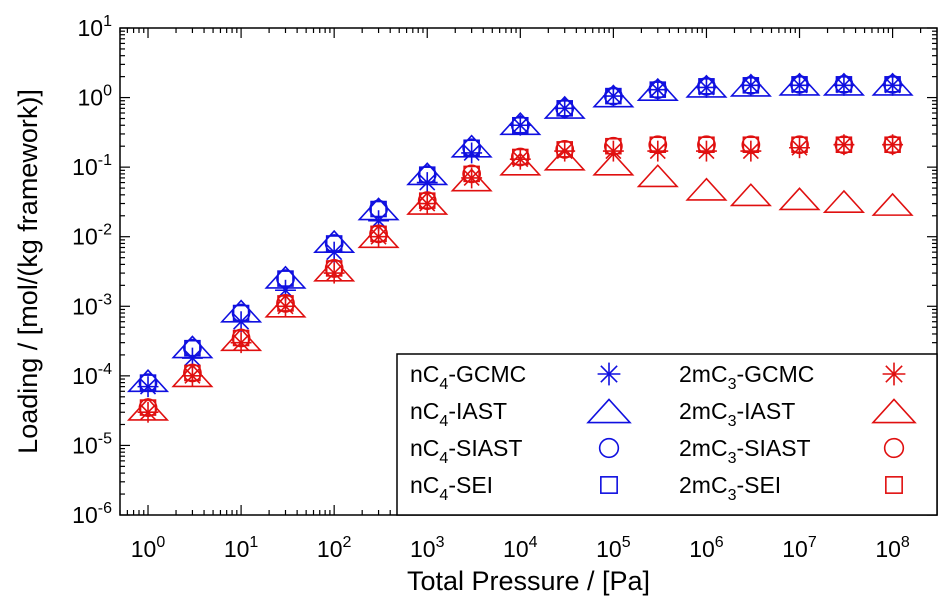 Image resolution: width=947 pixels, height=596 pixels. What do you see at coordinates (528, 581) in the screenshot?
I see `x-axis-title: Total Pressure / [Pa]` at bounding box center [528, 581].